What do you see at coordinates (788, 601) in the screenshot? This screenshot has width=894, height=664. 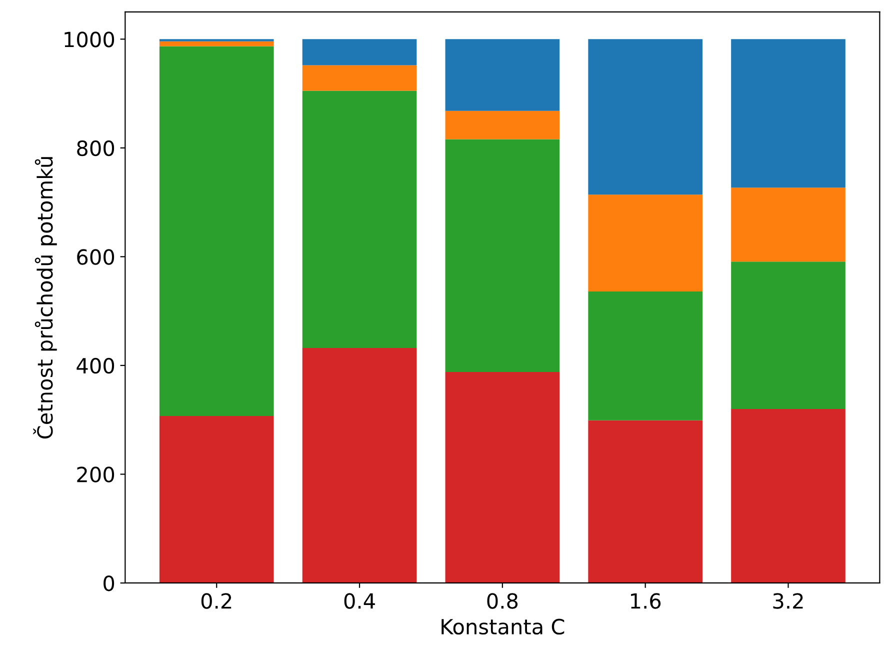 I see `x-tick-label: 3.2` at bounding box center [788, 601].